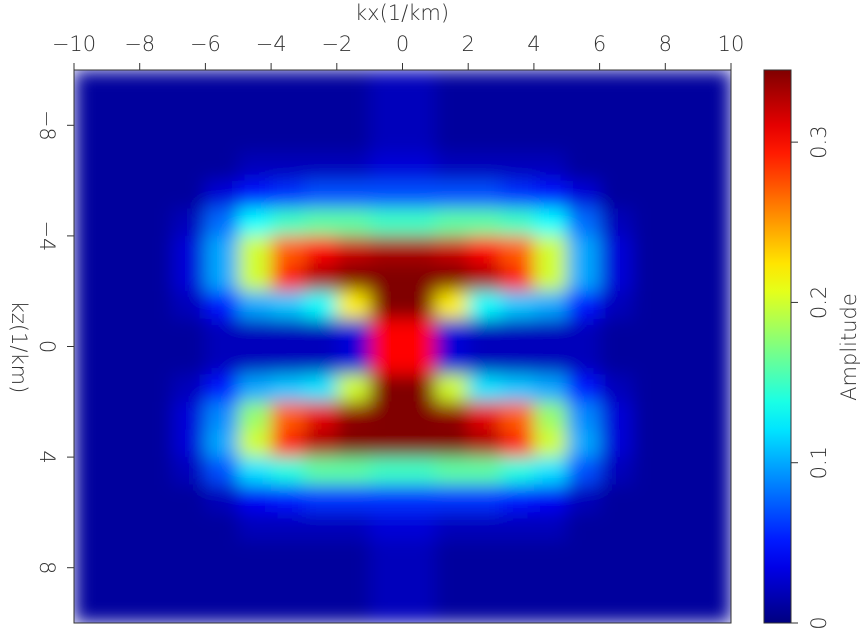 This screenshot has width=864, height=630. I want to click on colorbar, so click(777, 346).